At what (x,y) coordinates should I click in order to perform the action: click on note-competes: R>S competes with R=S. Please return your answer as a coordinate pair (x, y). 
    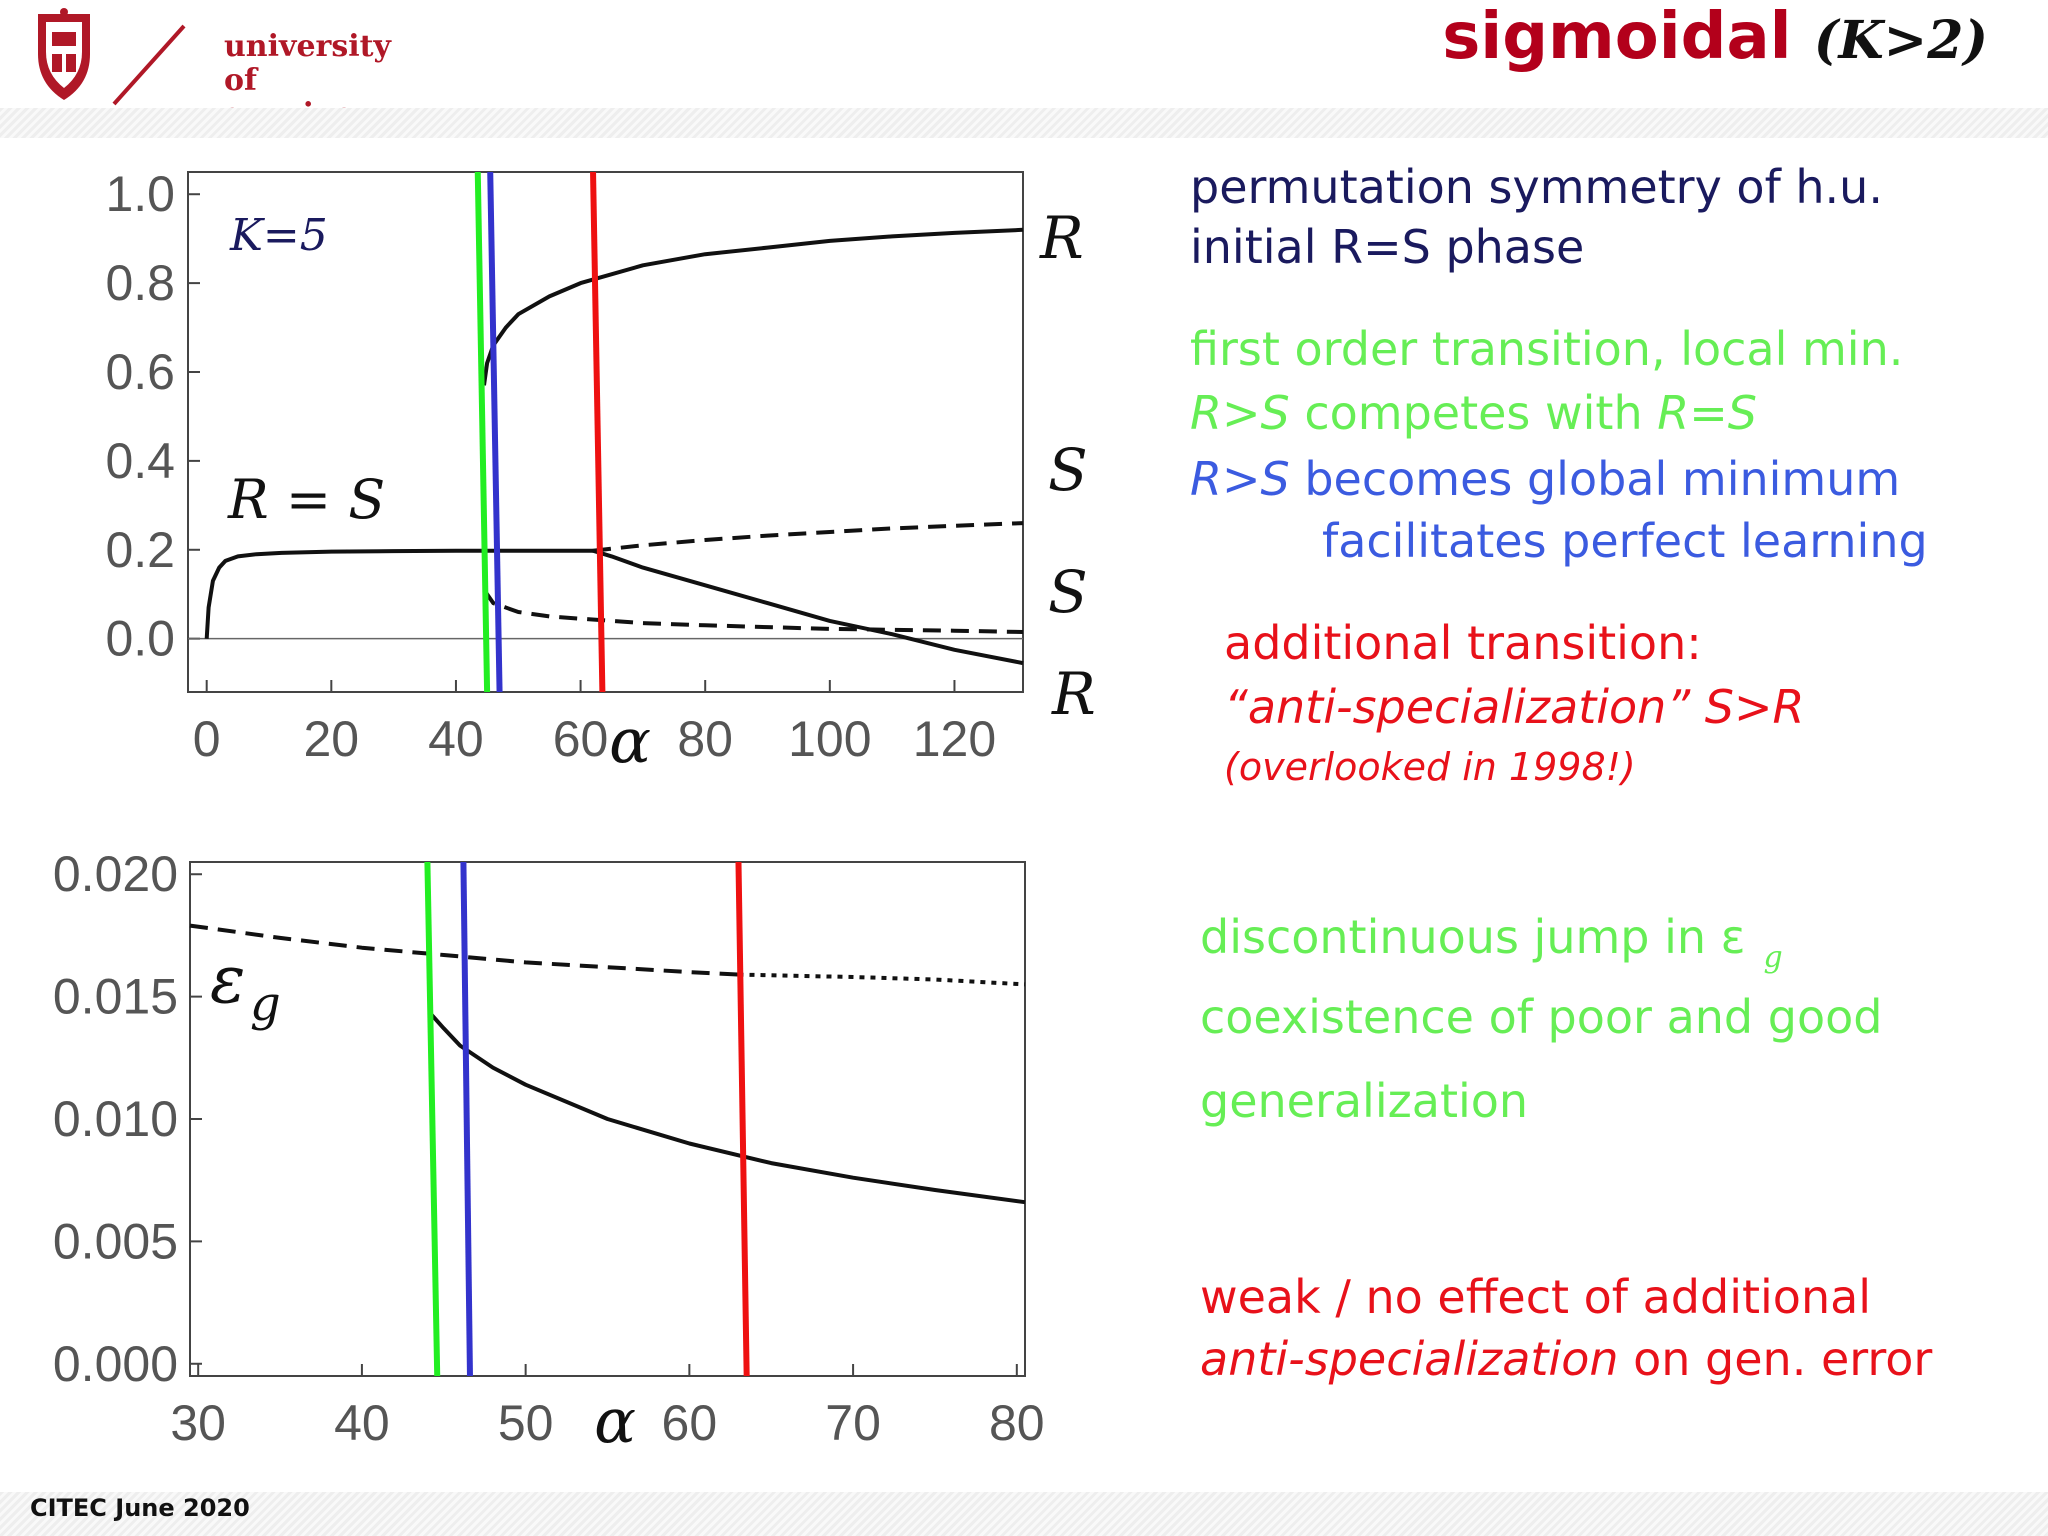
    Looking at the image, I should click on (1473, 413).